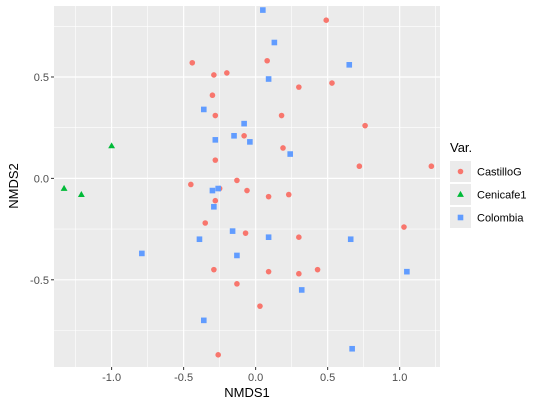 This screenshot has height=404, width=550. I want to click on y-tick-label: 0.0, so click(41, 179).